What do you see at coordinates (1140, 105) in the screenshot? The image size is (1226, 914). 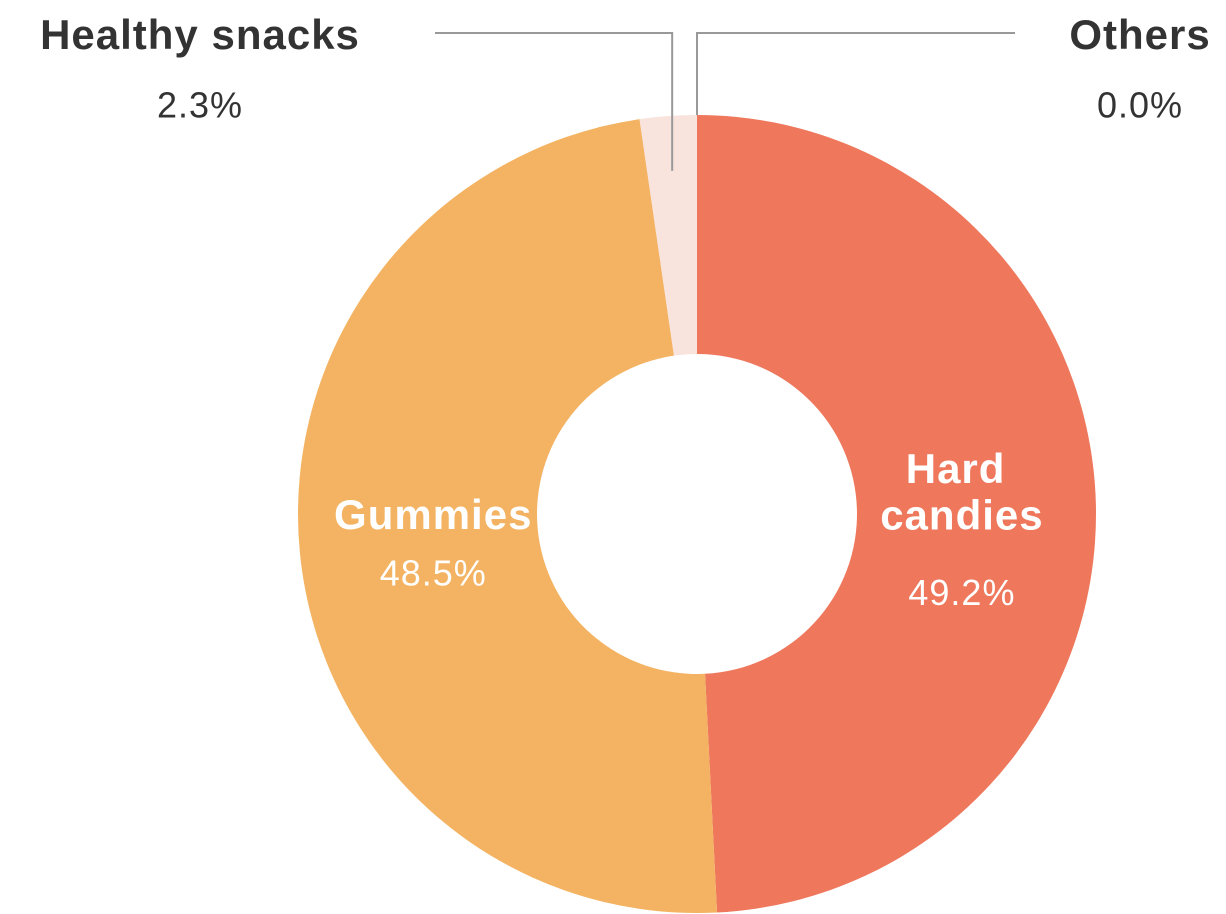 I see `outside-value: 0.0%` at bounding box center [1140, 105].